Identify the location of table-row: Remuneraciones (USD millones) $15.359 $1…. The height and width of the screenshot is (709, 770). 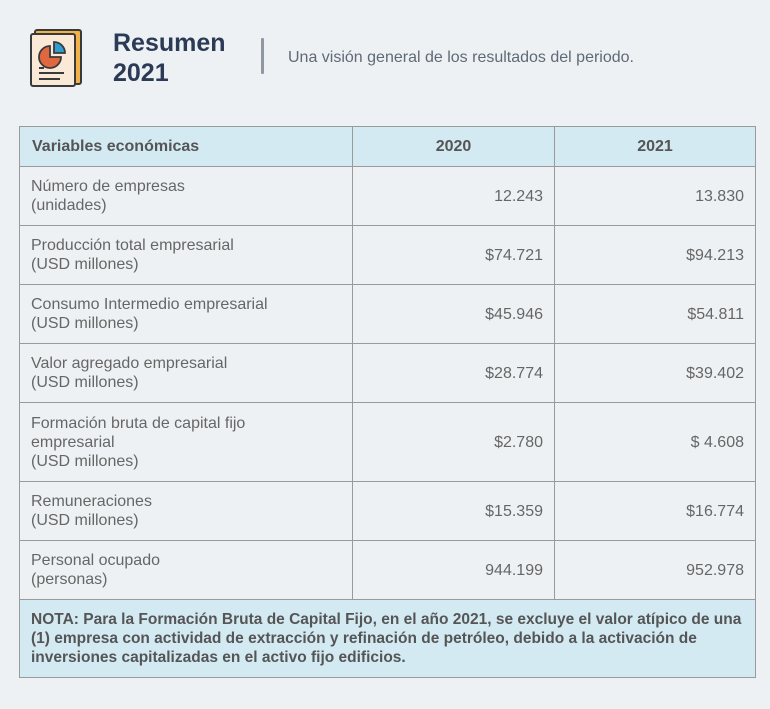
(387, 511).